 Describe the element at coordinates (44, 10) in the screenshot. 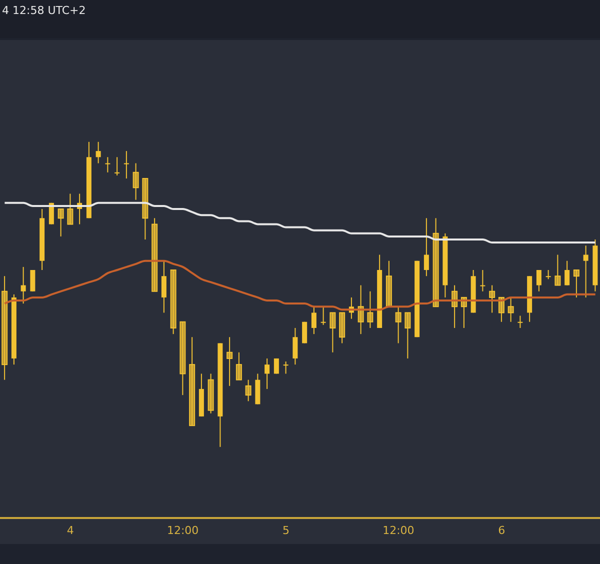

I see `text: 4 12:58 UTC+2` at that location.